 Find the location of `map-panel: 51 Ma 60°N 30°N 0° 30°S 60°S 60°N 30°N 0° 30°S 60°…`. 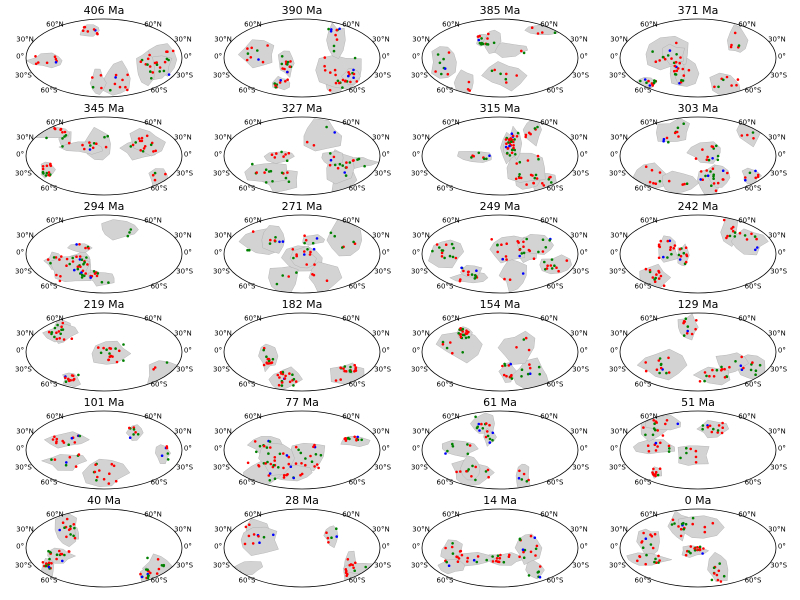

map-panel: 51 Ma 60°N 30°N 0° 30°S 60°S 60°N 30°N 0° 30°S 60°… is located at coordinates (698, 441).